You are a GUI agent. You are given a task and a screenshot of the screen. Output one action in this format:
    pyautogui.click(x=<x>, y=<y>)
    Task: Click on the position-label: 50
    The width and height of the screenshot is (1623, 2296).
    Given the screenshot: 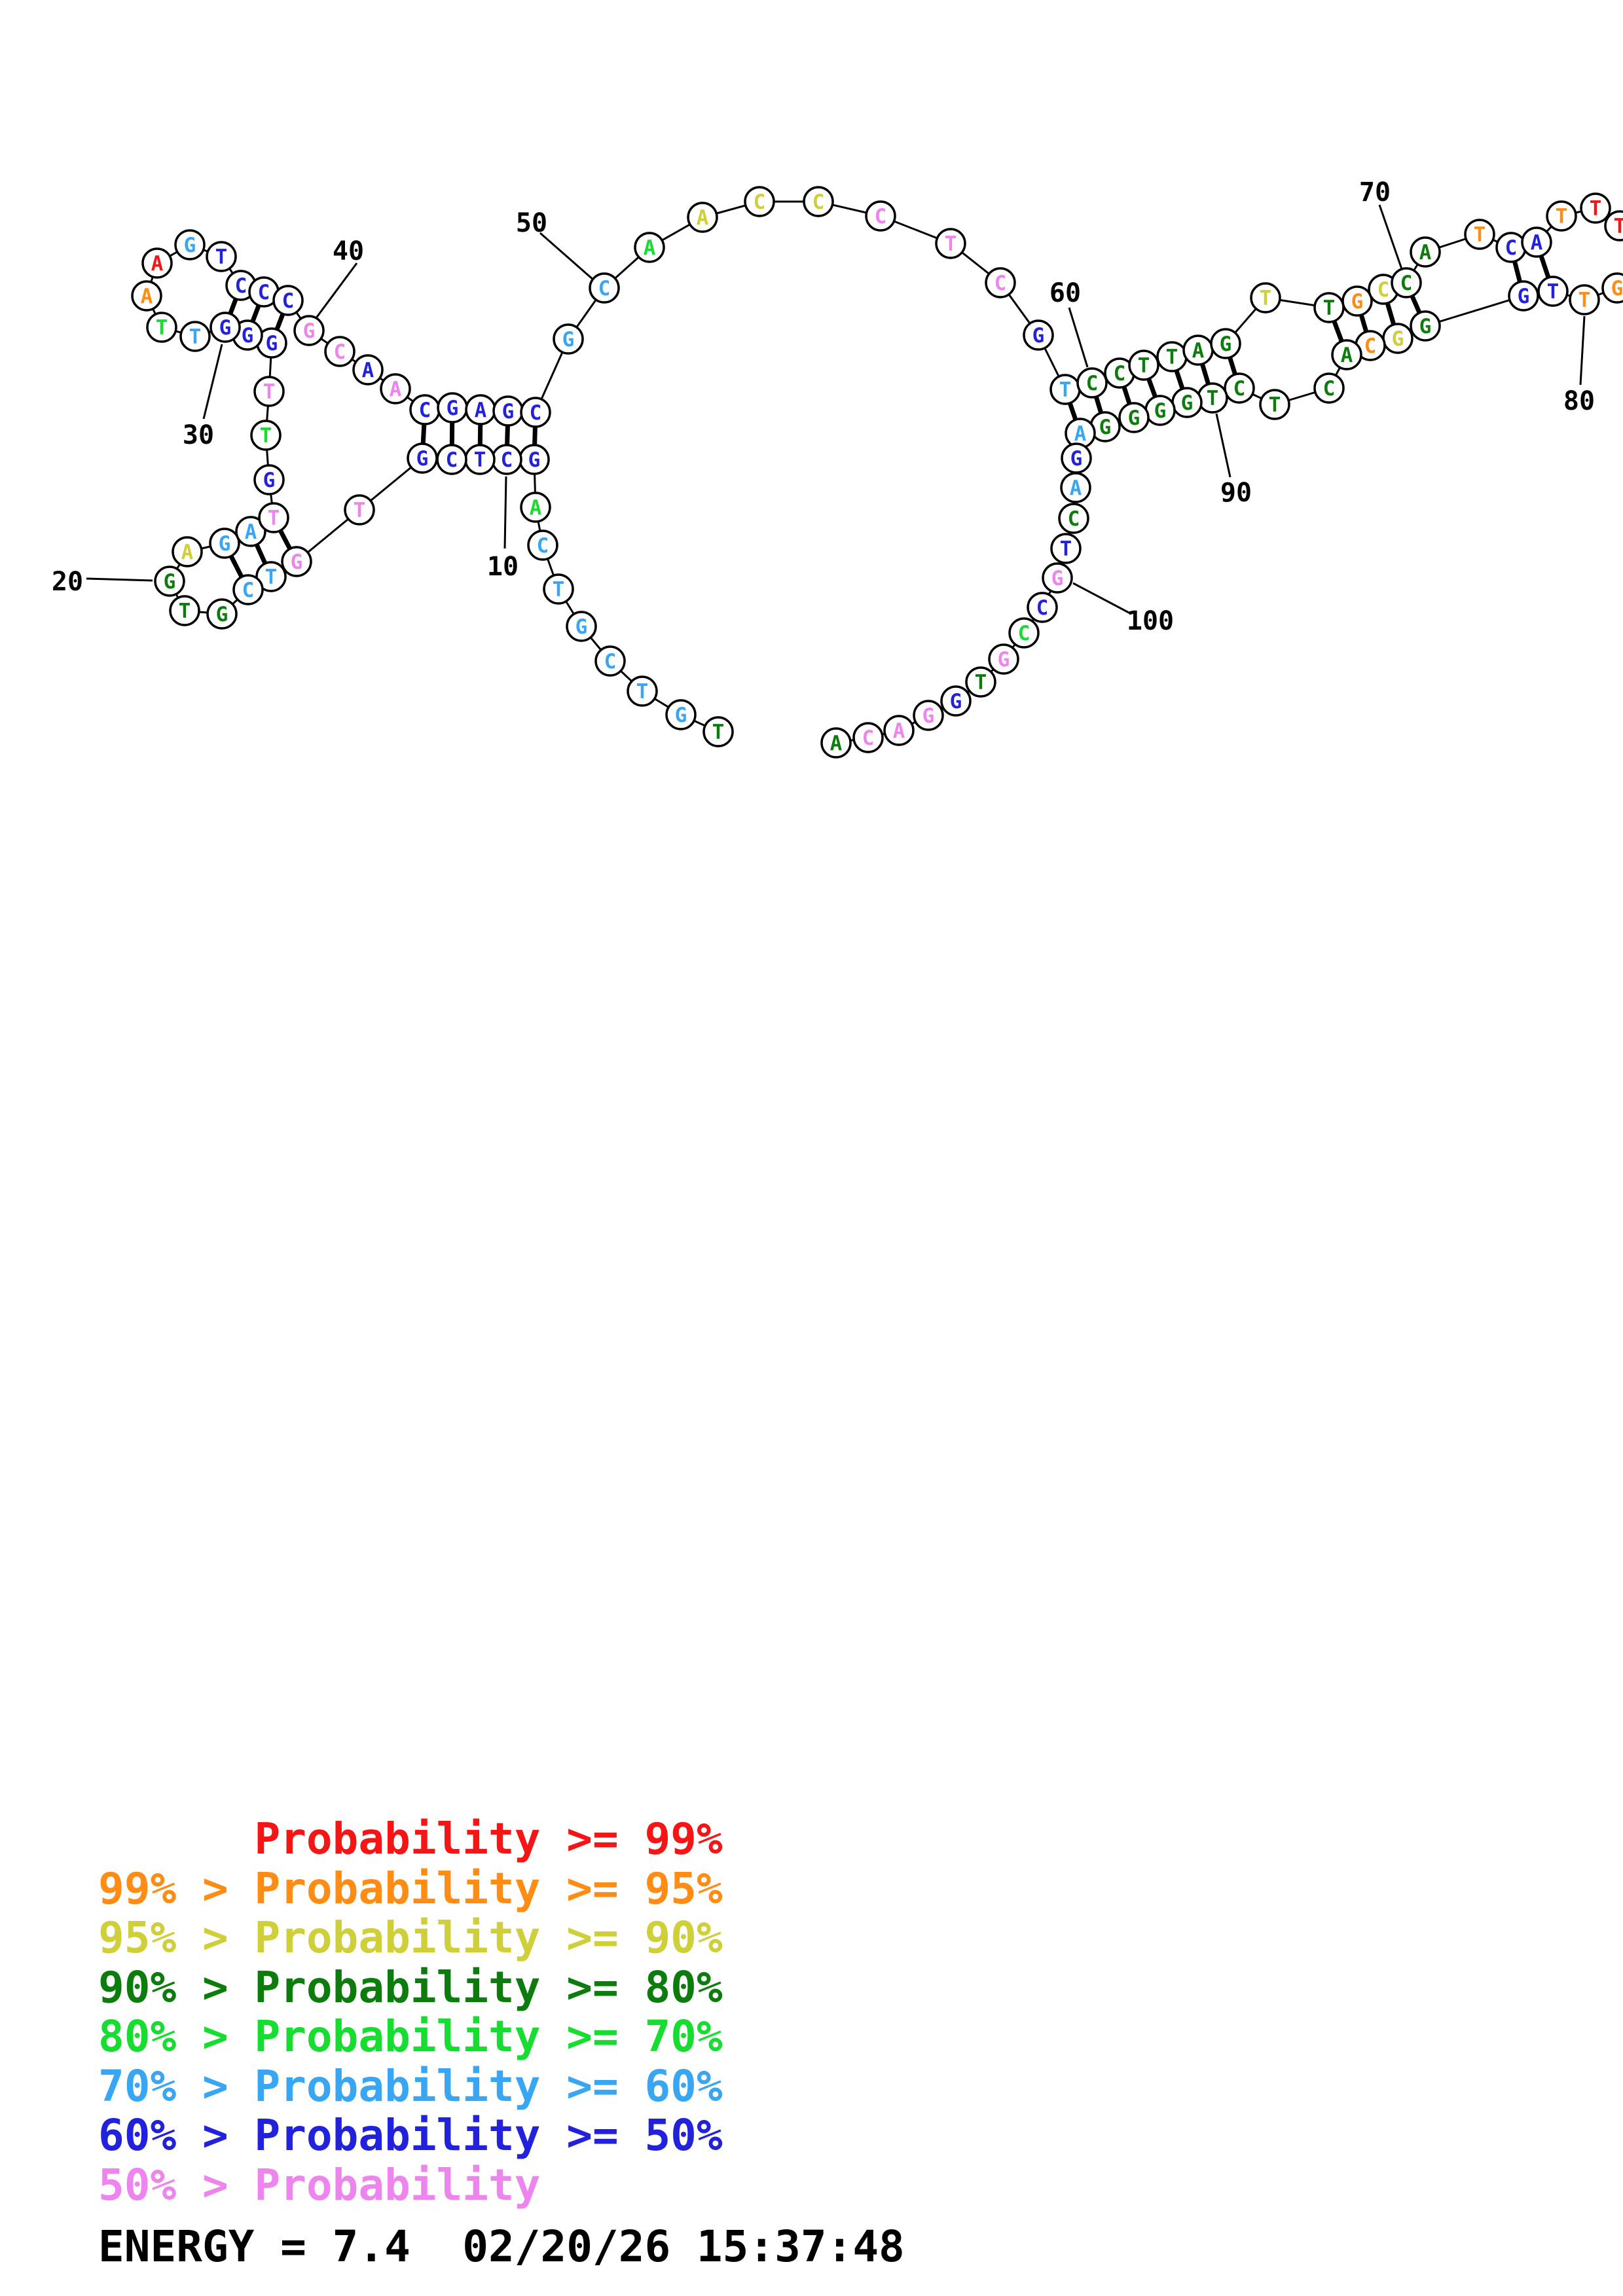 What is the action you would take?
    pyautogui.click(x=531, y=223)
    